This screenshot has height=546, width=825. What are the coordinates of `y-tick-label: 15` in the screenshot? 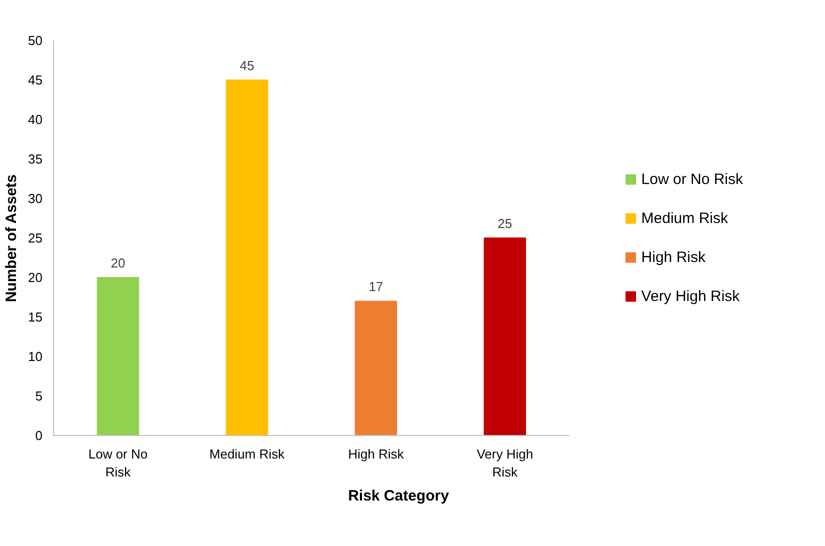 It's located at (35, 317).